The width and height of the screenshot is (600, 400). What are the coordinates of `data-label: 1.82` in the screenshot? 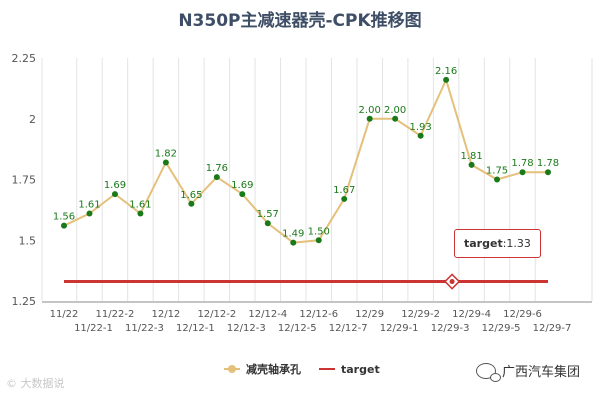 It's located at (166, 153).